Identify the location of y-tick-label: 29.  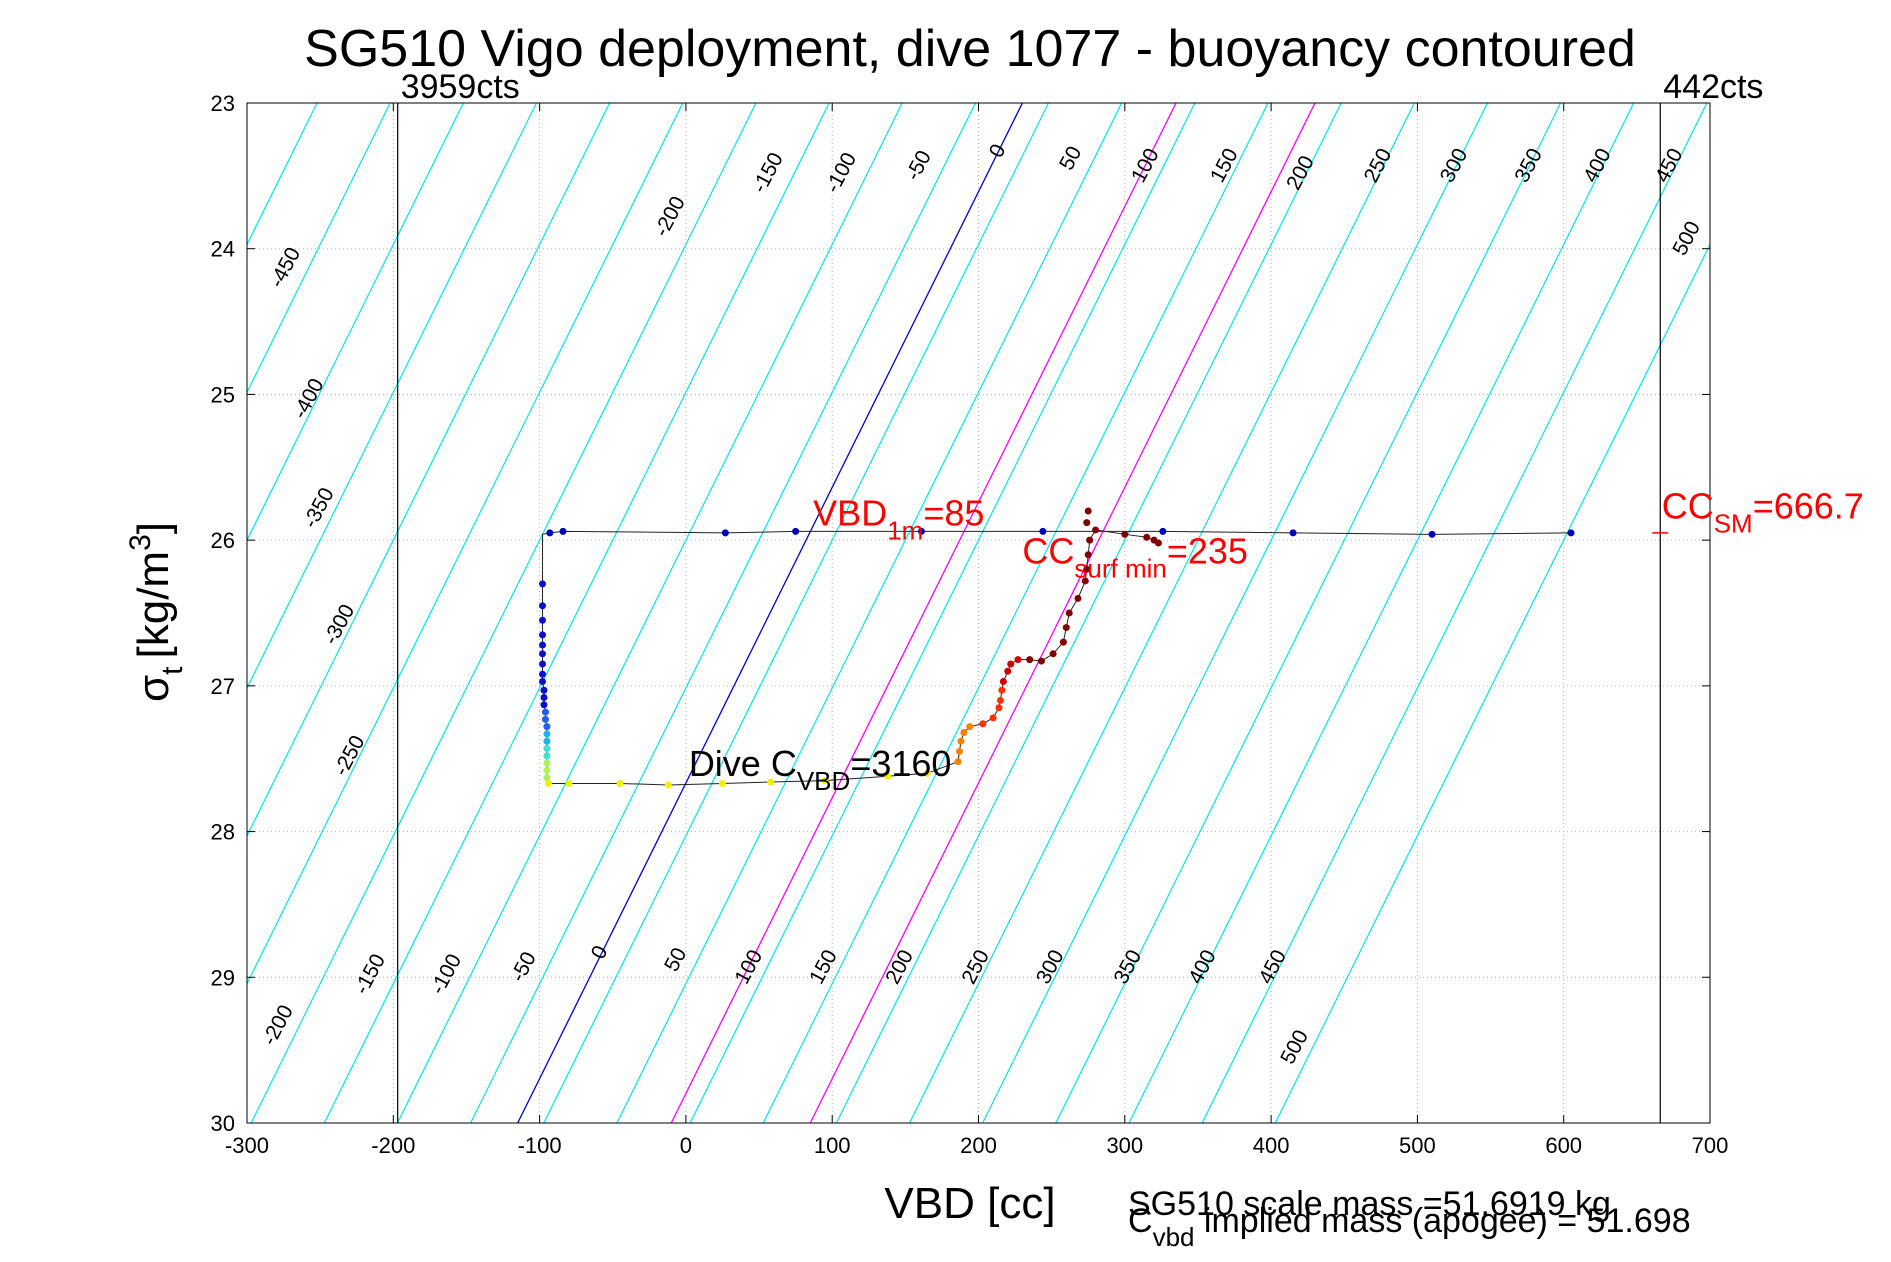
(223, 977).